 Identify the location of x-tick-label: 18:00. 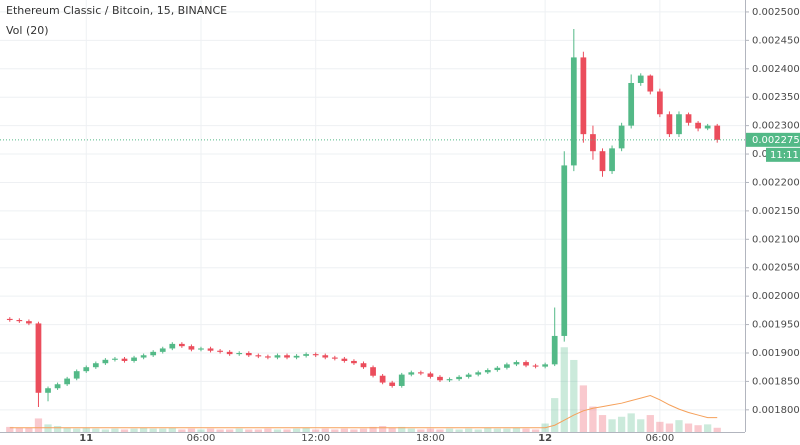
(430, 438).